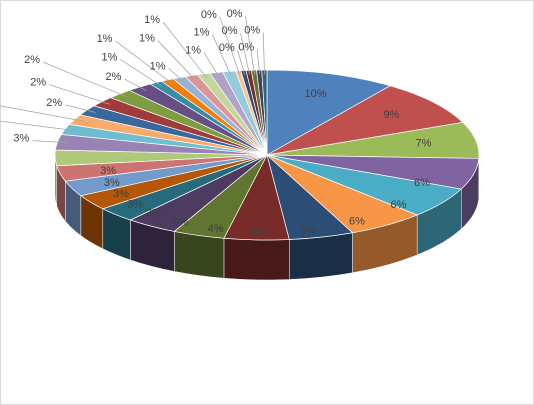 This screenshot has height=405, width=534. Describe the element at coordinates (315, 94) in the screenshot. I see `data-label: 10%` at that location.